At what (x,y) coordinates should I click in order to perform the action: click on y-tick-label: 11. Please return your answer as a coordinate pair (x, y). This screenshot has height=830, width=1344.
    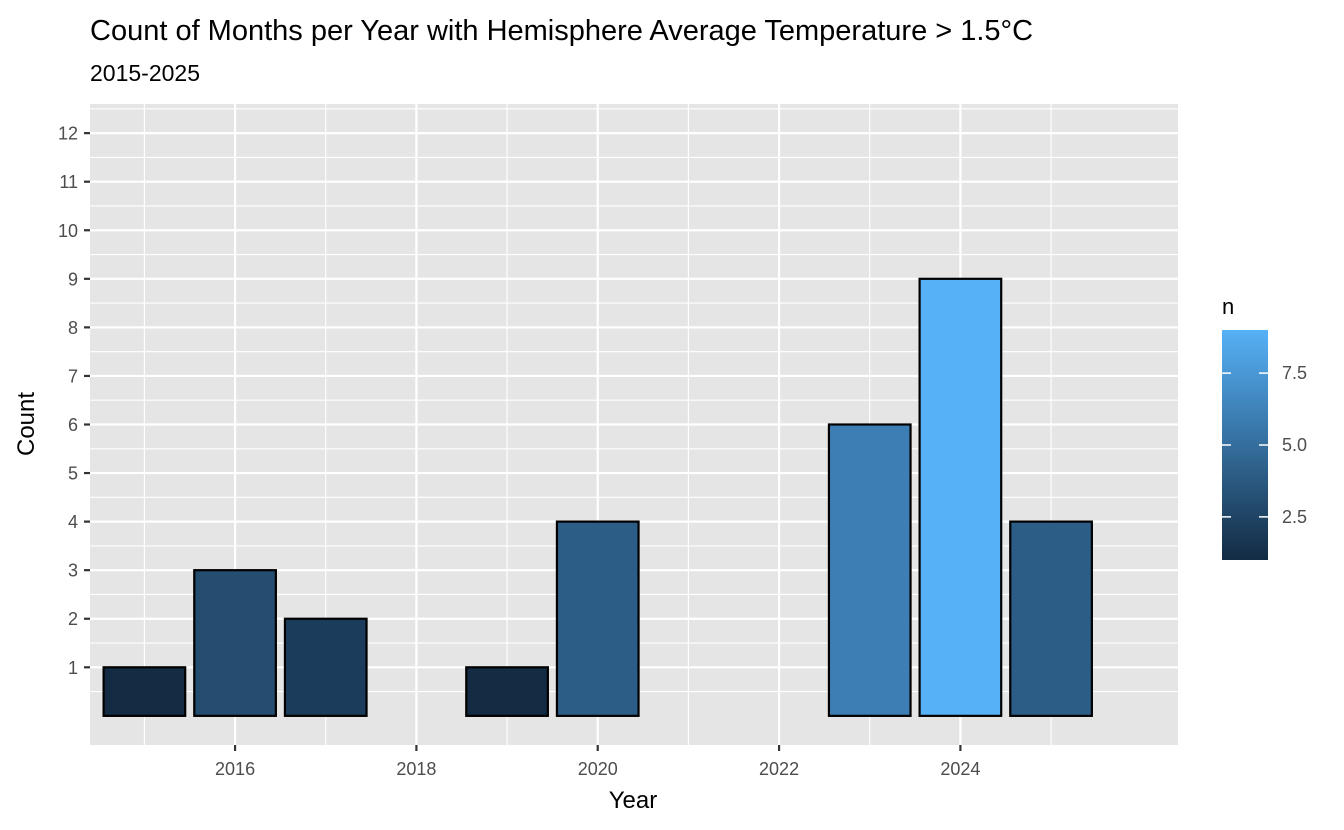
    Looking at the image, I should click on (68, 182).